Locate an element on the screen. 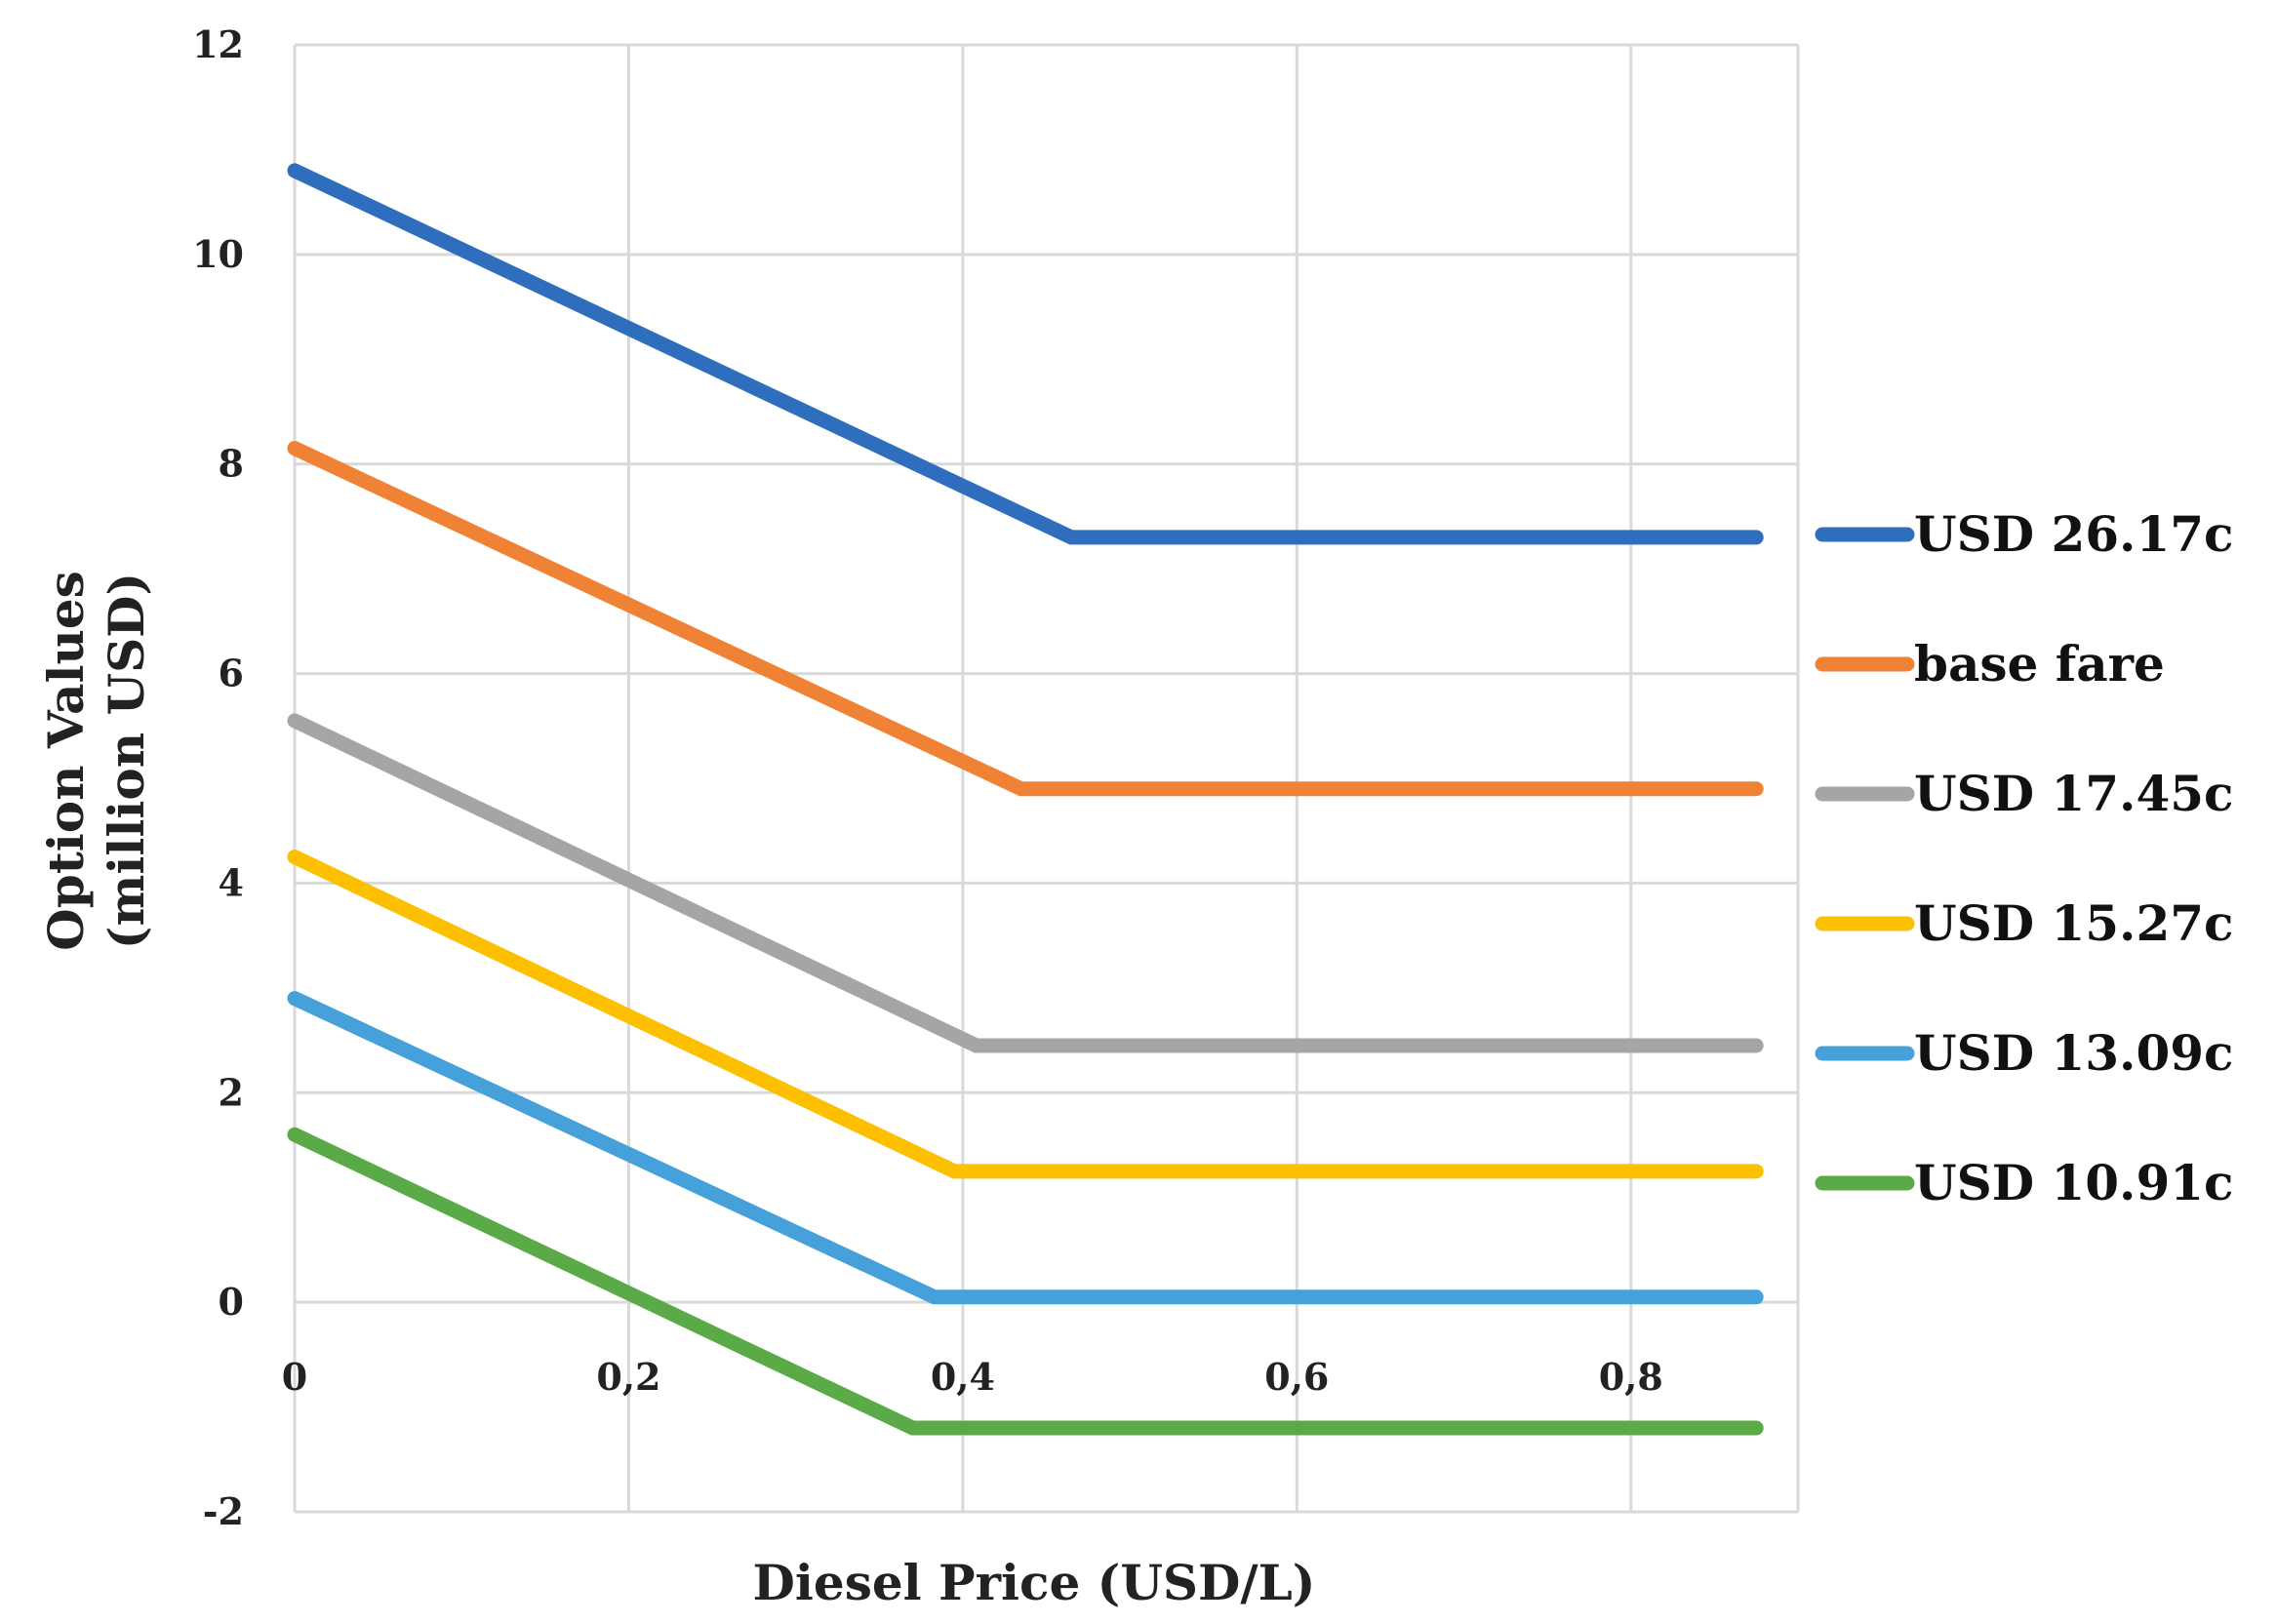 This screenshot has width=2277, height=1624. x-tick-label: 0,6 is located at coordinates (1296, 1377).